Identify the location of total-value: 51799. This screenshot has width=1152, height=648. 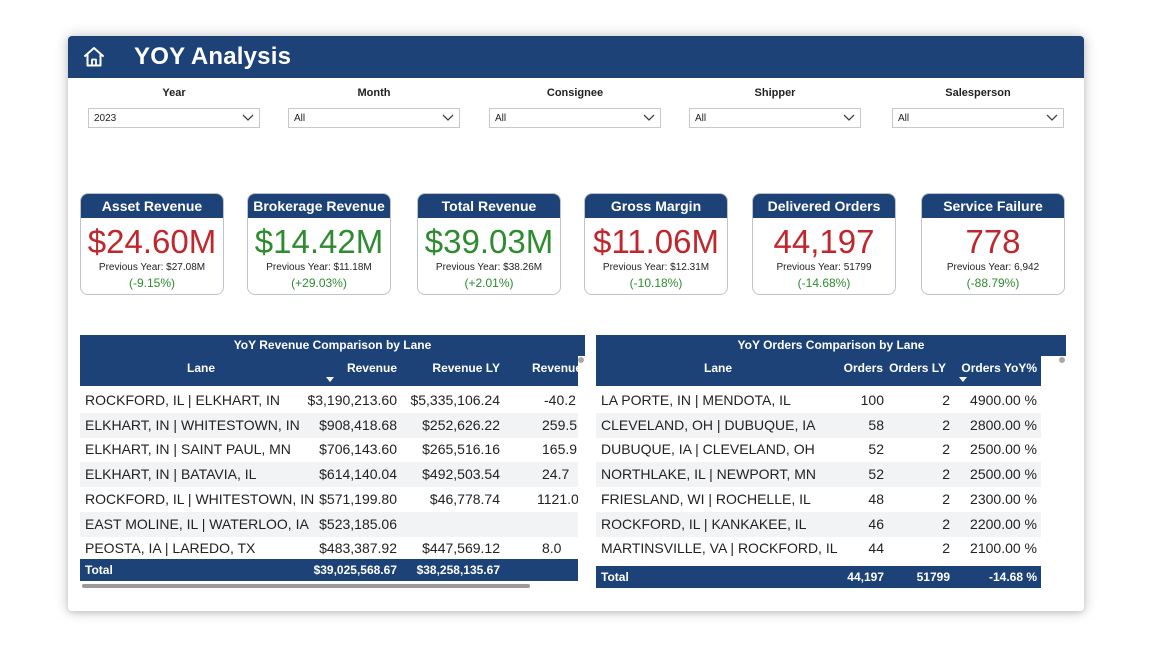
(933, 577).